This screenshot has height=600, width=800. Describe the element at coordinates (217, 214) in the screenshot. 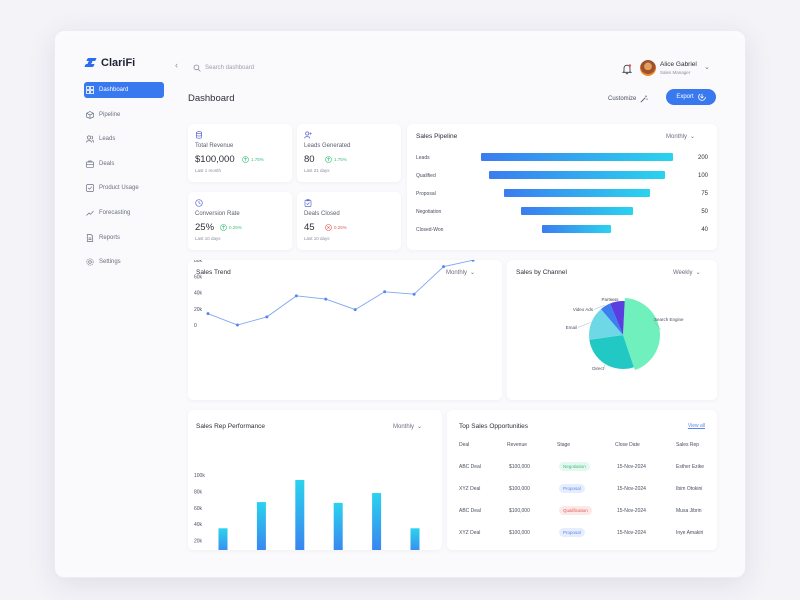

I see `kpi-label: Conversion Rate` at that location.